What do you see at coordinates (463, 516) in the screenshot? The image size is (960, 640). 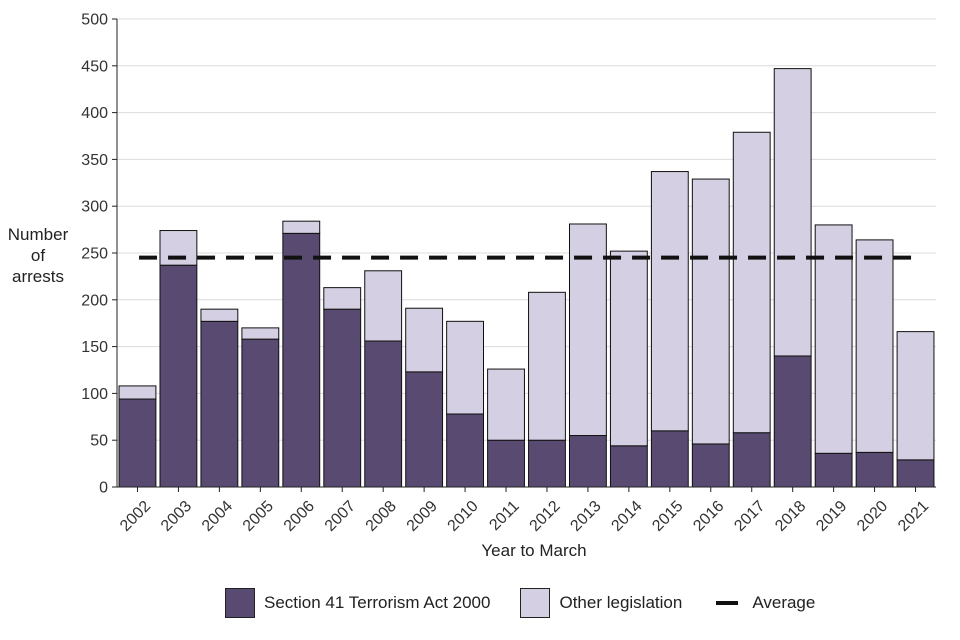 I see `x-tick-label: 2010` at bounding box center [463, 516].